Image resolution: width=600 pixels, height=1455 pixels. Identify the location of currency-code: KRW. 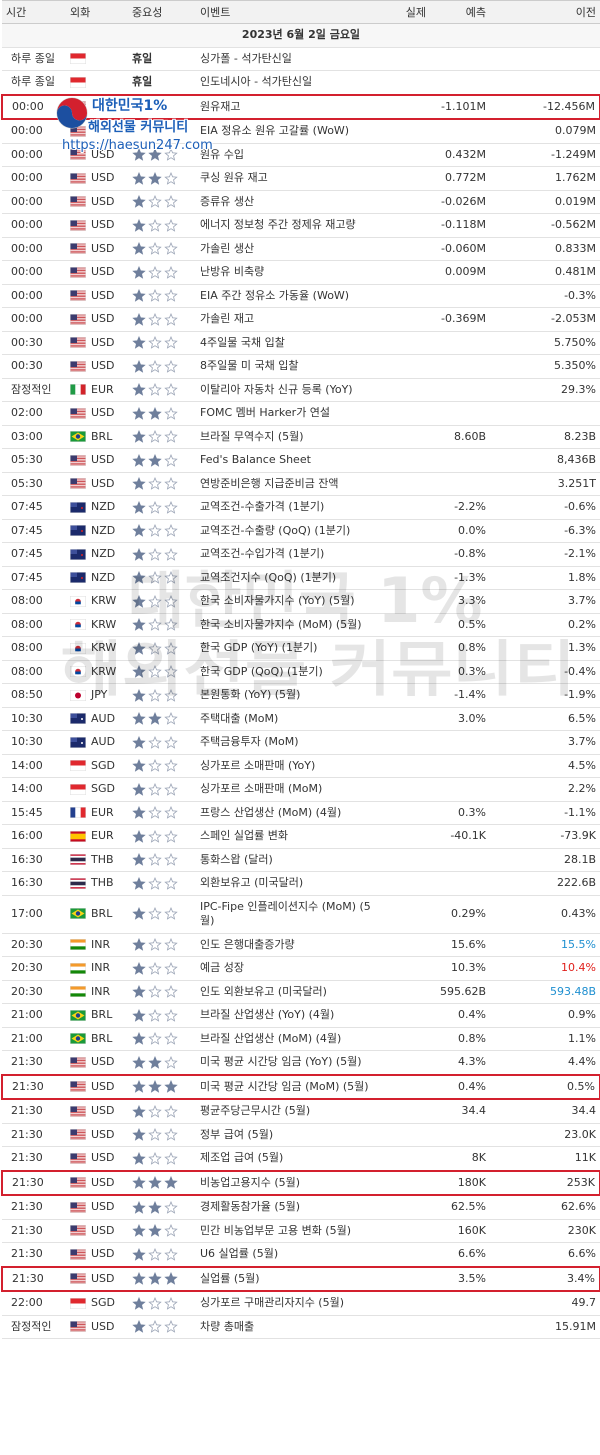
(104, 600).